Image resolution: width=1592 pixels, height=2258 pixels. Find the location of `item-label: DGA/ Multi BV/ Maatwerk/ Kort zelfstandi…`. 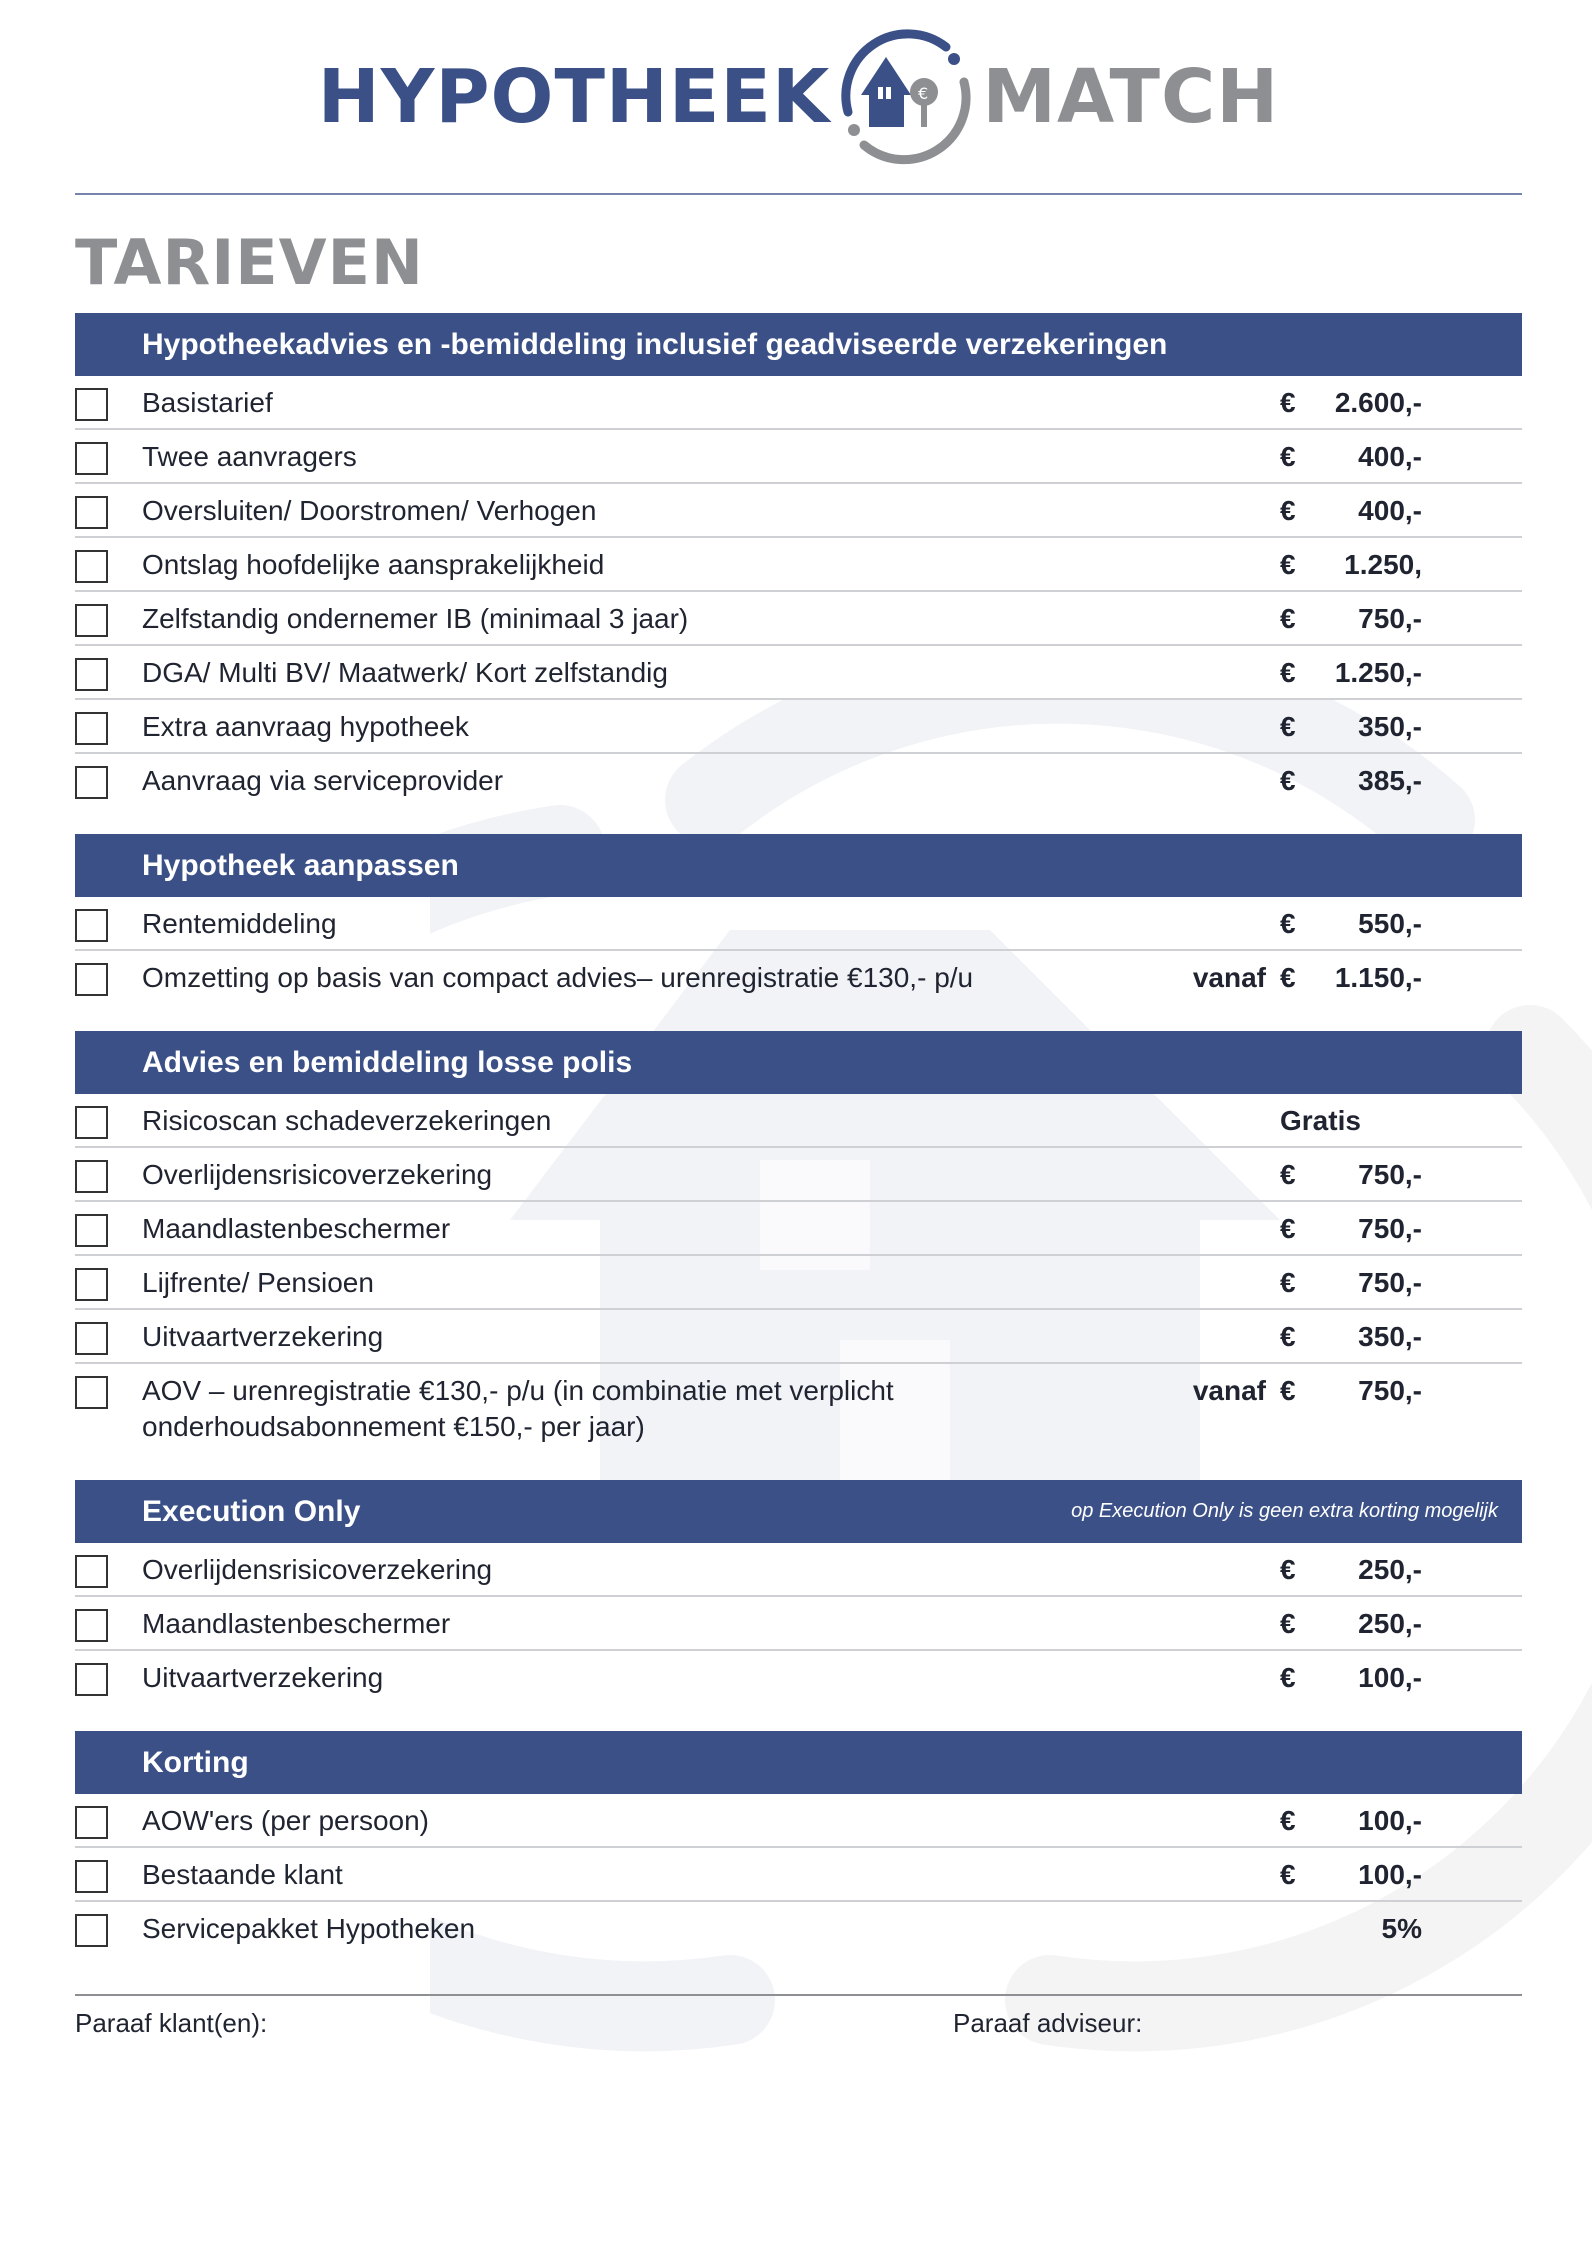

item-label: DGA/ Multi BV/ Maatwerk/ Kort zelfstandi… is located at coordinates (405, 672).